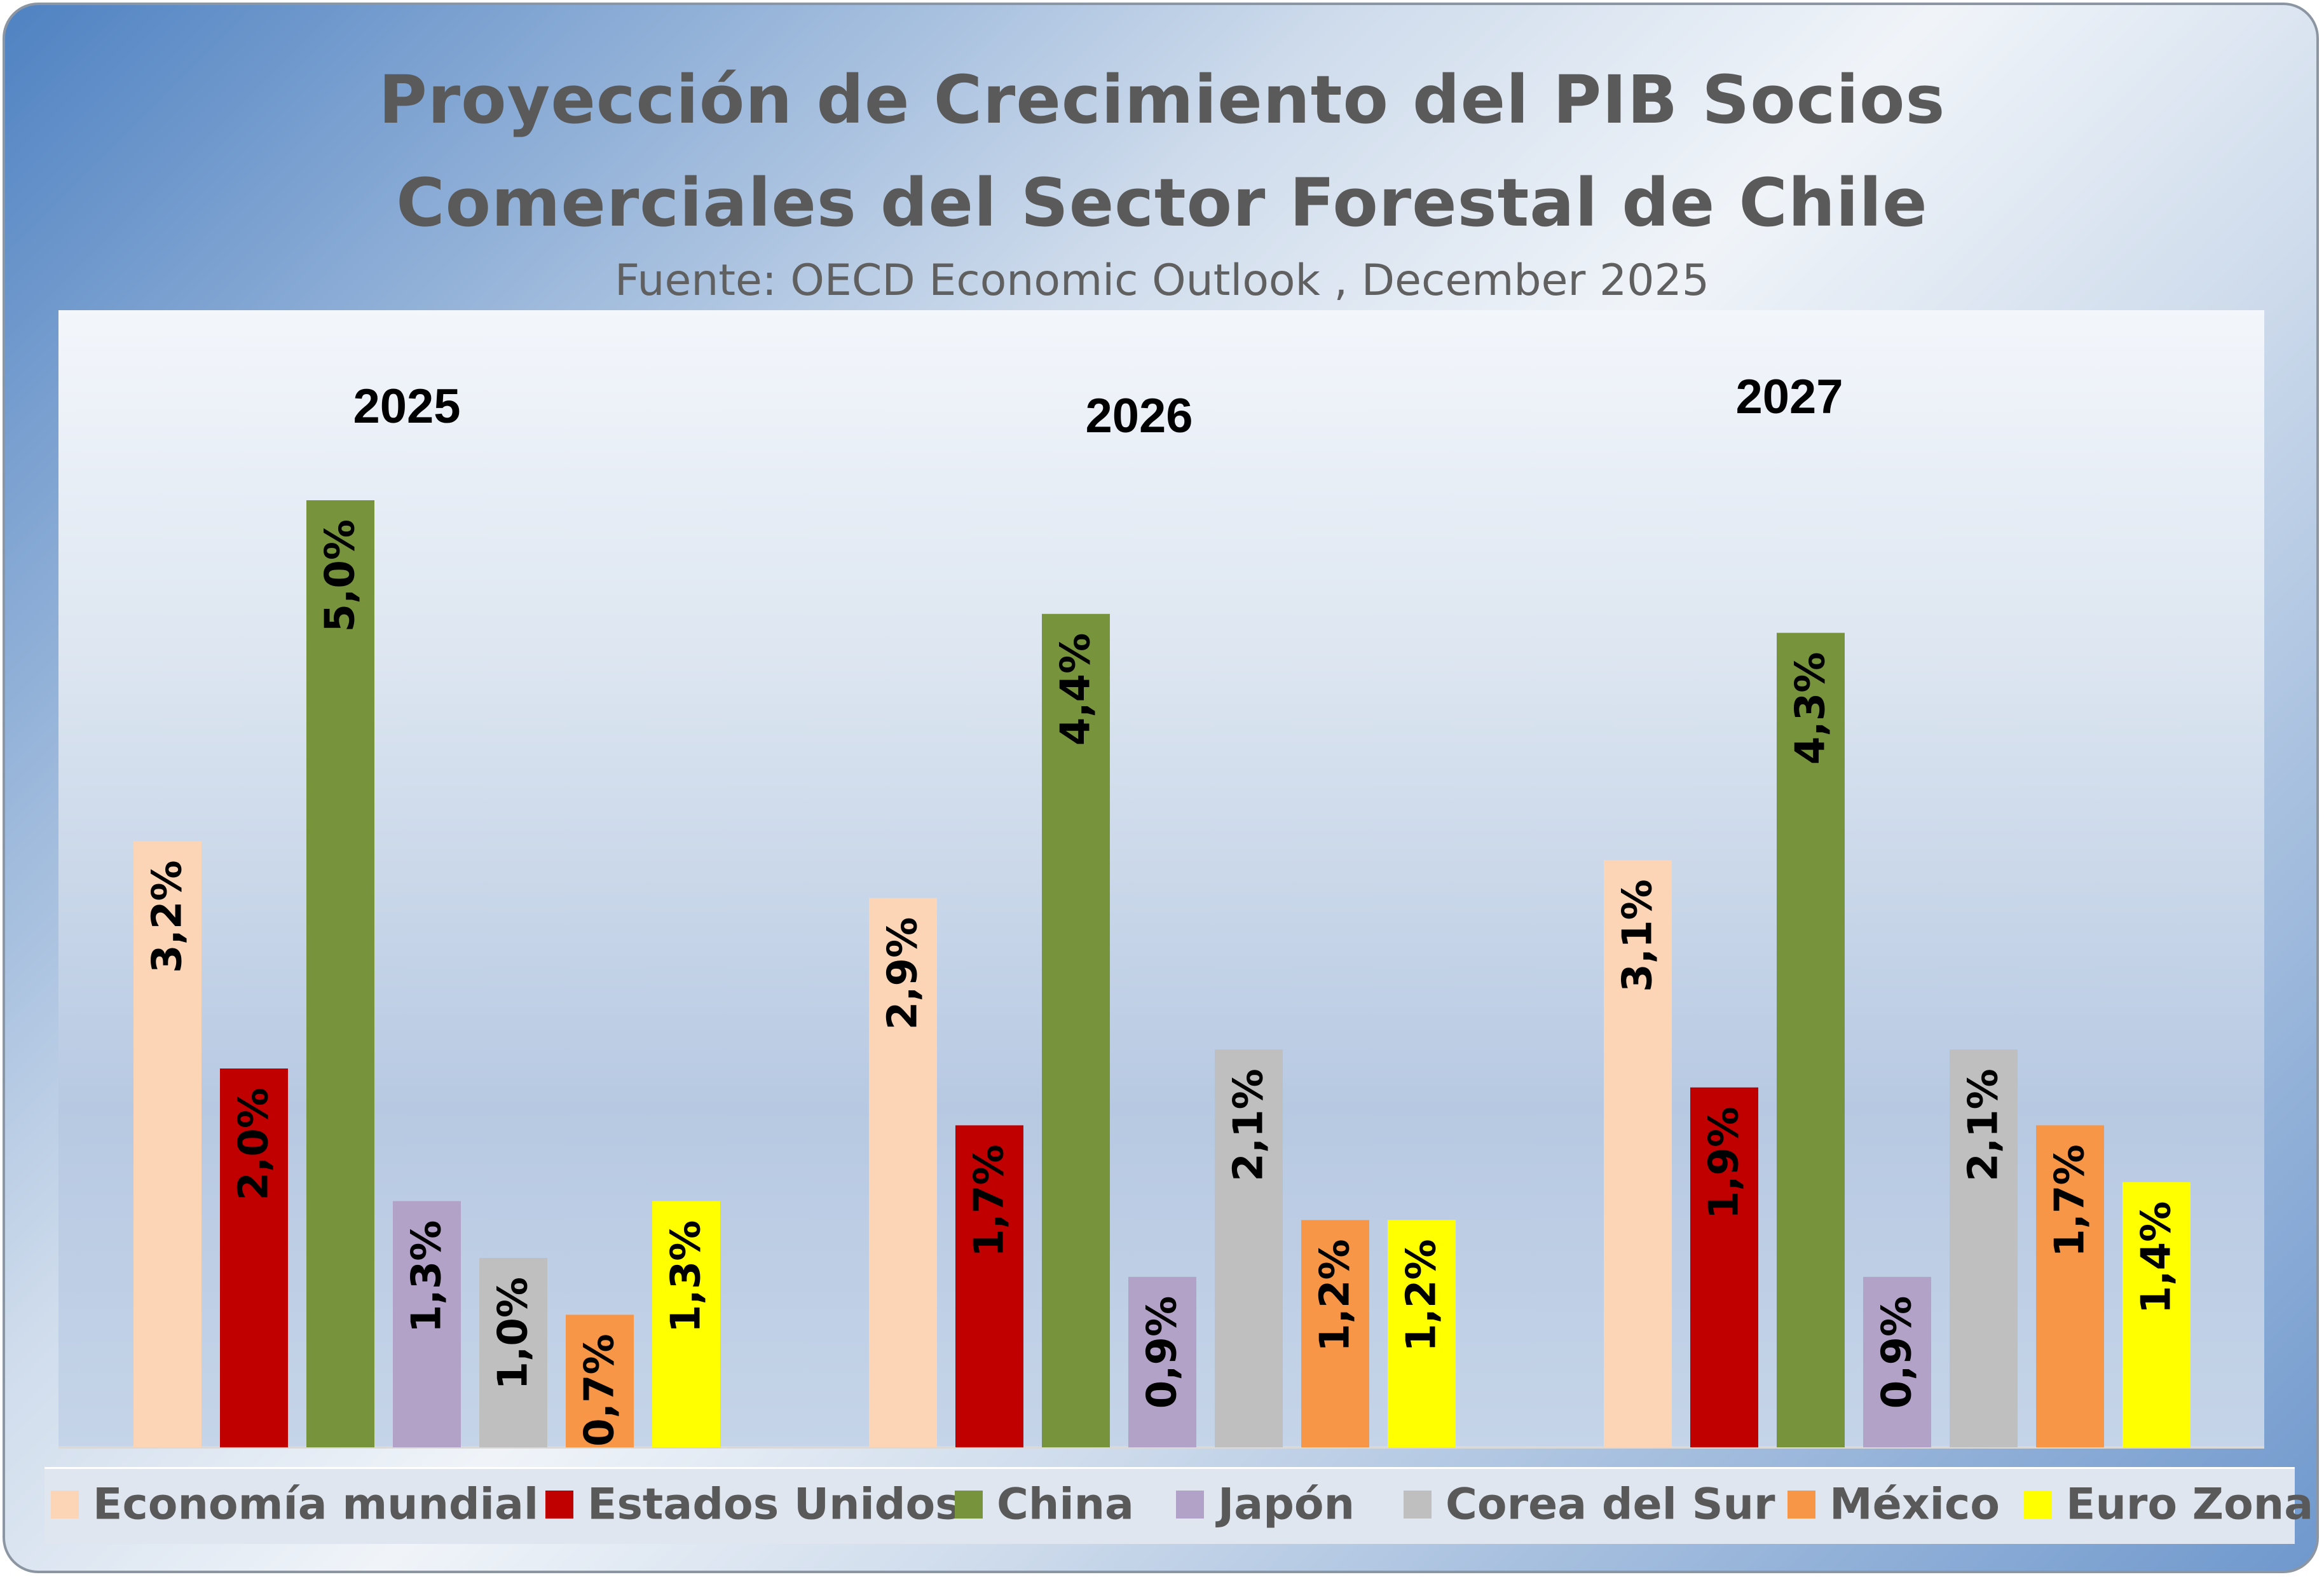 The width and height of the screenshot is (2324, 1577). I want to click on bar-2026-euro-zona, so click(1422, 1333).